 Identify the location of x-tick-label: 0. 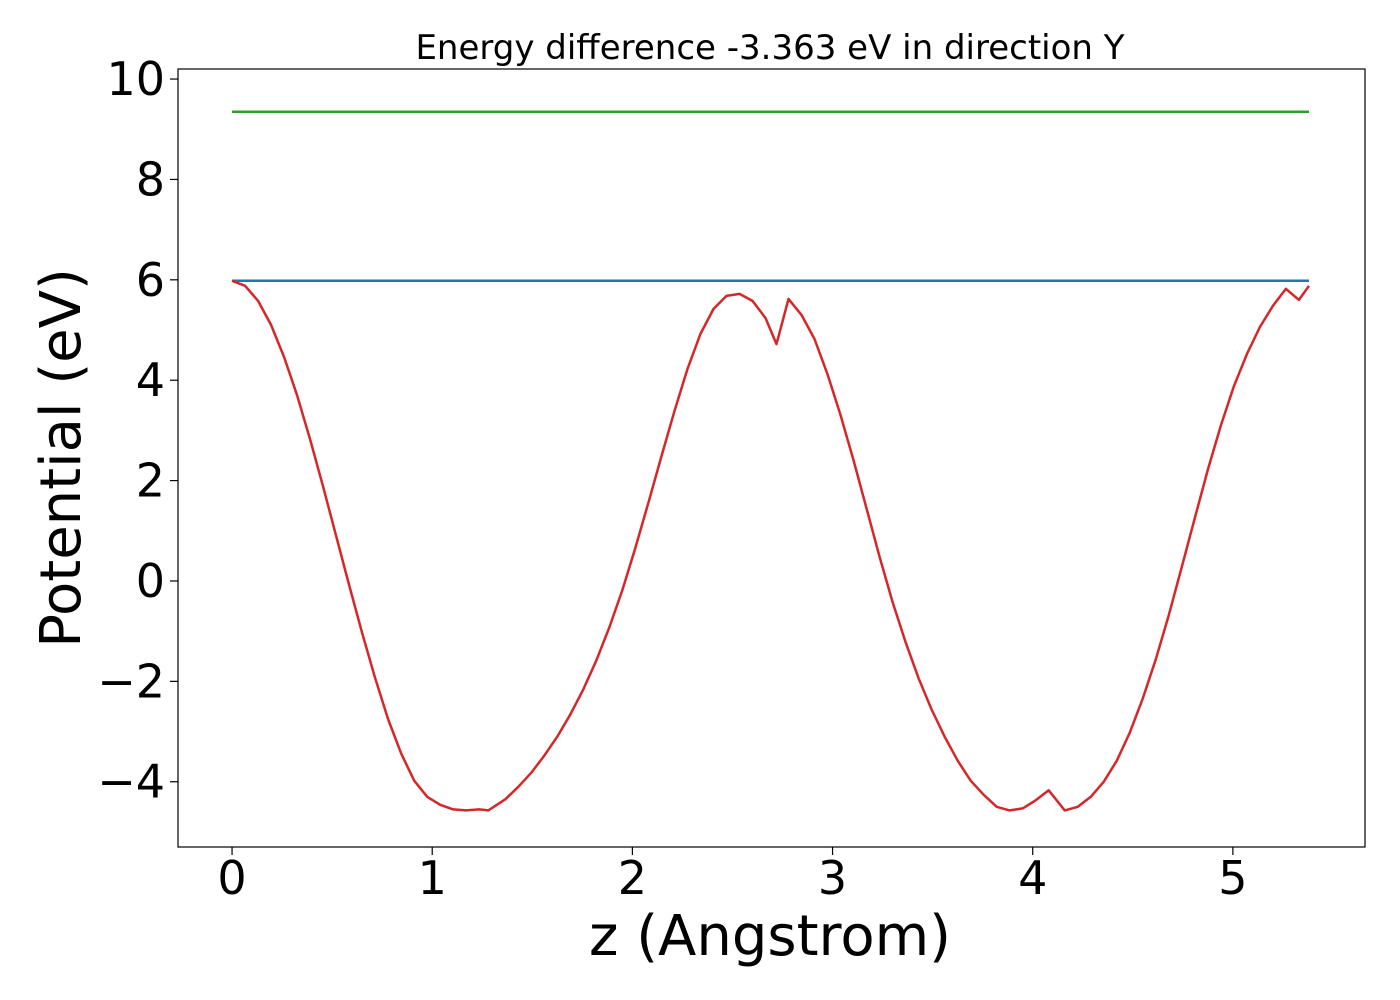
(231, 878).